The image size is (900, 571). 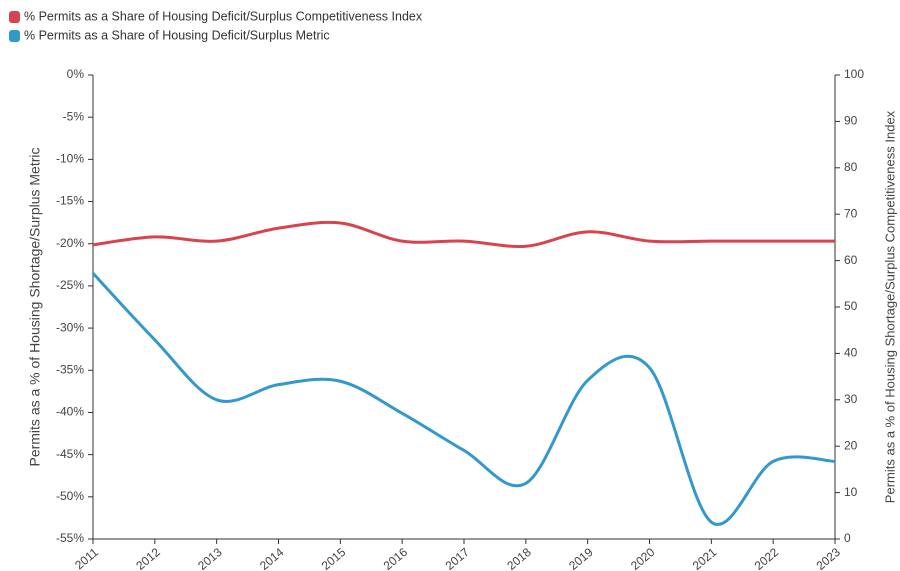 What do you see at coordinates (847, 538) in the screenshot?
I see `y2-tick-label: 0` at bounding box center [847, 538].